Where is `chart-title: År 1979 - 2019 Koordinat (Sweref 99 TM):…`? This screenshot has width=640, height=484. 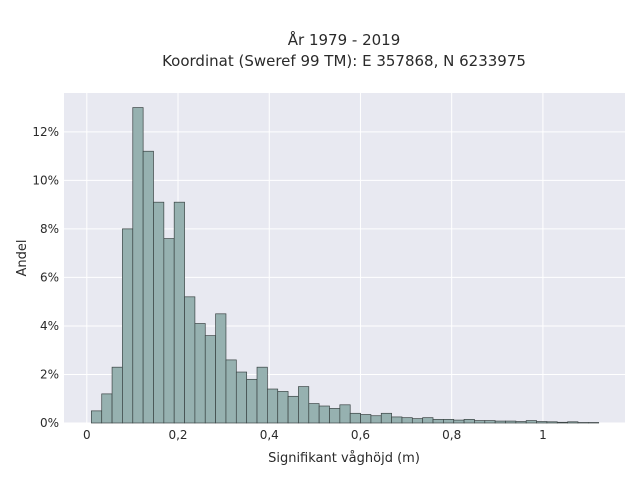 chart-title: År 1979 - 2019 Koordinat (Sweref 99 TM):… is located at coordinates (344, 50).